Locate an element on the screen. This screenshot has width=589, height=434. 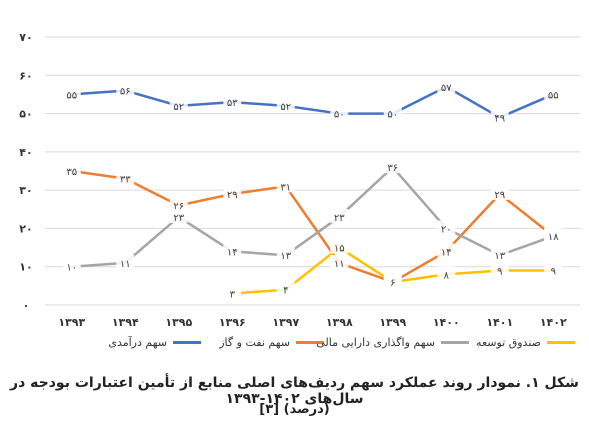
y-tick-label: ۳۰ is located at coordinates (25, 190).